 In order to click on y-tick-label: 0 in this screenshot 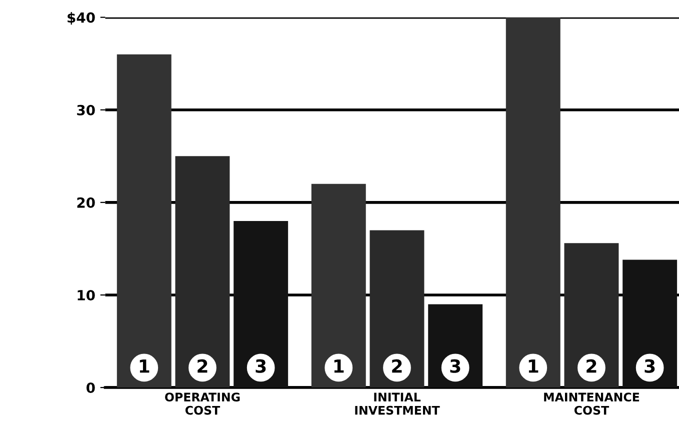, I will do `click(90, 388)`.